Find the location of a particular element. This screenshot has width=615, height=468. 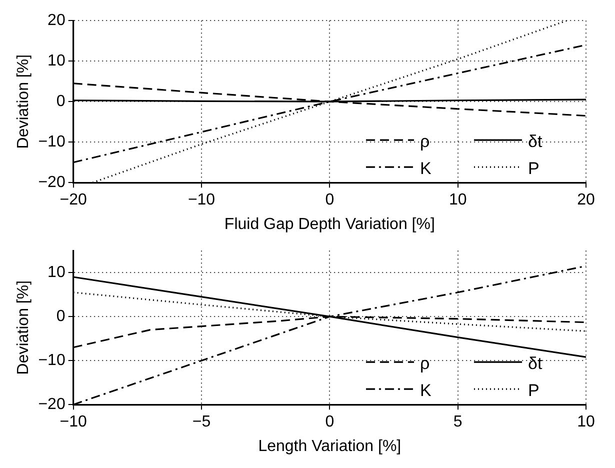

x-tick-label: 20 is located at coordinates (586, 200).